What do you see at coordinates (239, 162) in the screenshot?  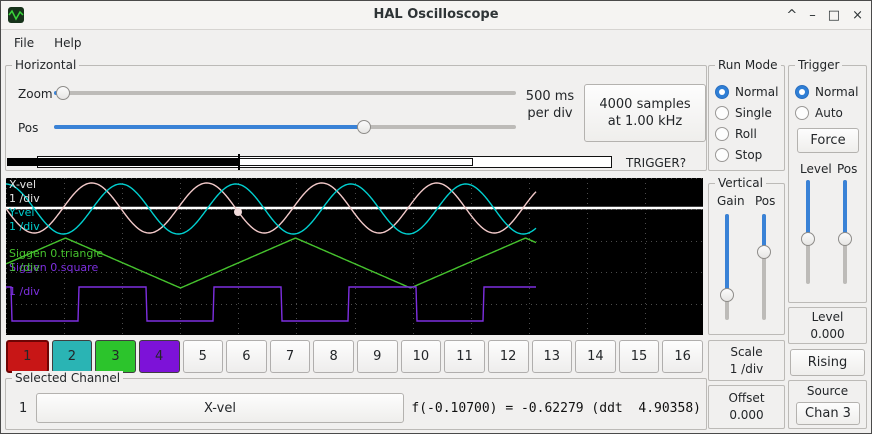 I see `trigger-position-cursor` at bounding box center [239, 162].